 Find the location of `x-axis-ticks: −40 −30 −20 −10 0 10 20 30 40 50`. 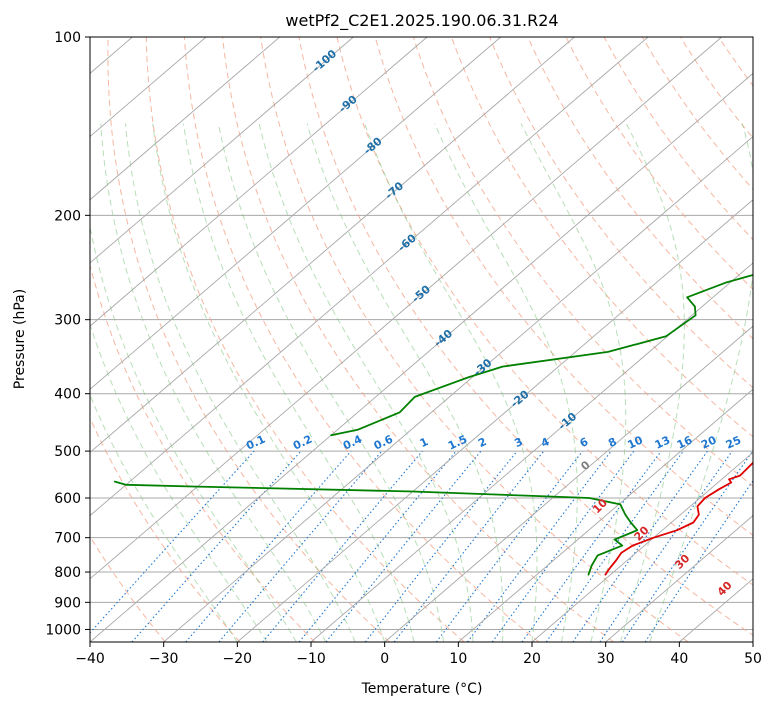

x-axis-ticks: −40 −30 −20 −10 0 10 20 30 40 50 is located at coordinates (418, 654).